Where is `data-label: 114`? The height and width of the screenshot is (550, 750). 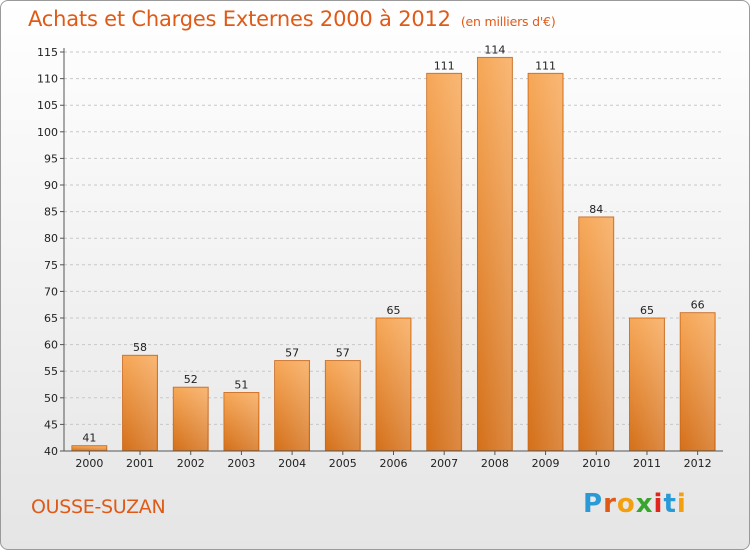
data-label: 114 is located at coordinates (494, 49).